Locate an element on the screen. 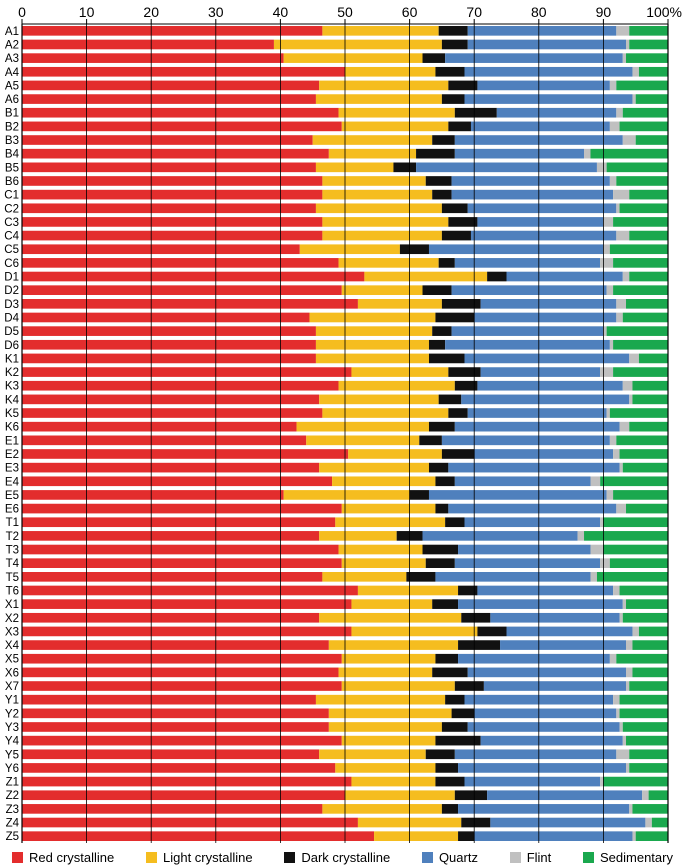 The width and height of the screenshot is (685, 868). category-label-x5: X5 is located at coordinates (12, 660).